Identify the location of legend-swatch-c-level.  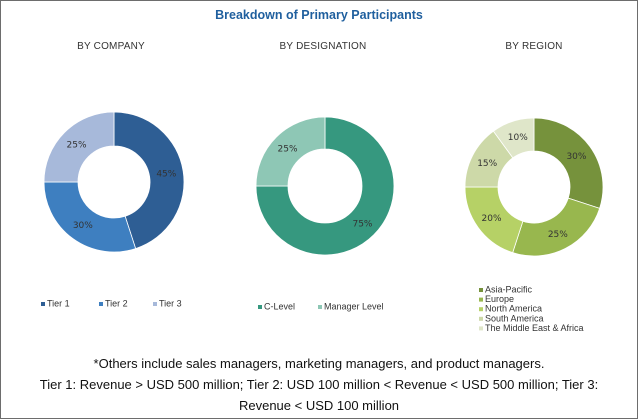
(260, 307).